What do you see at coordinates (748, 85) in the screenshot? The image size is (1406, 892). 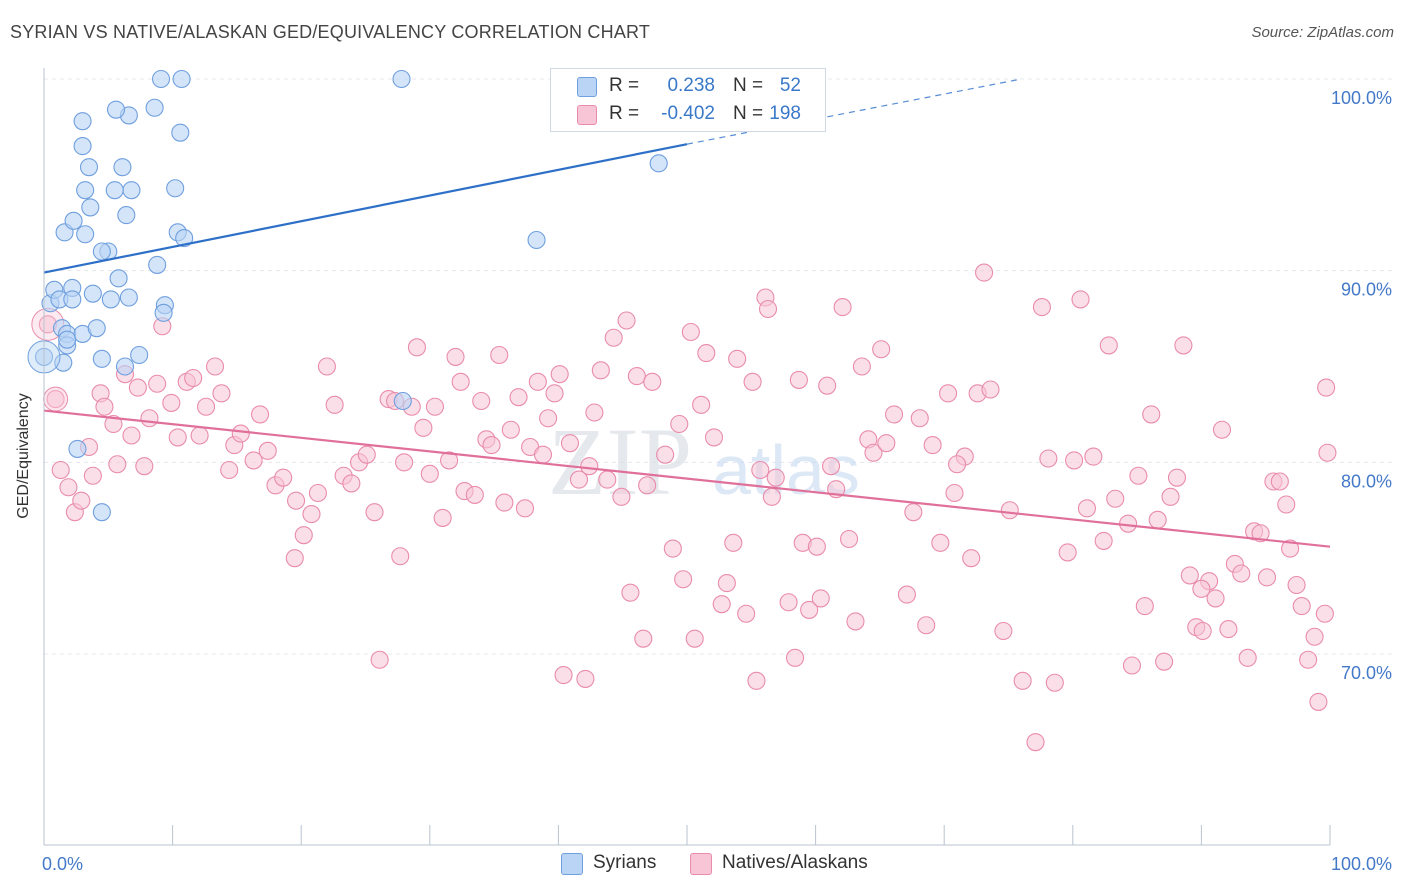 I see `legend-n-label: N =` at bounding box center [748, 85].